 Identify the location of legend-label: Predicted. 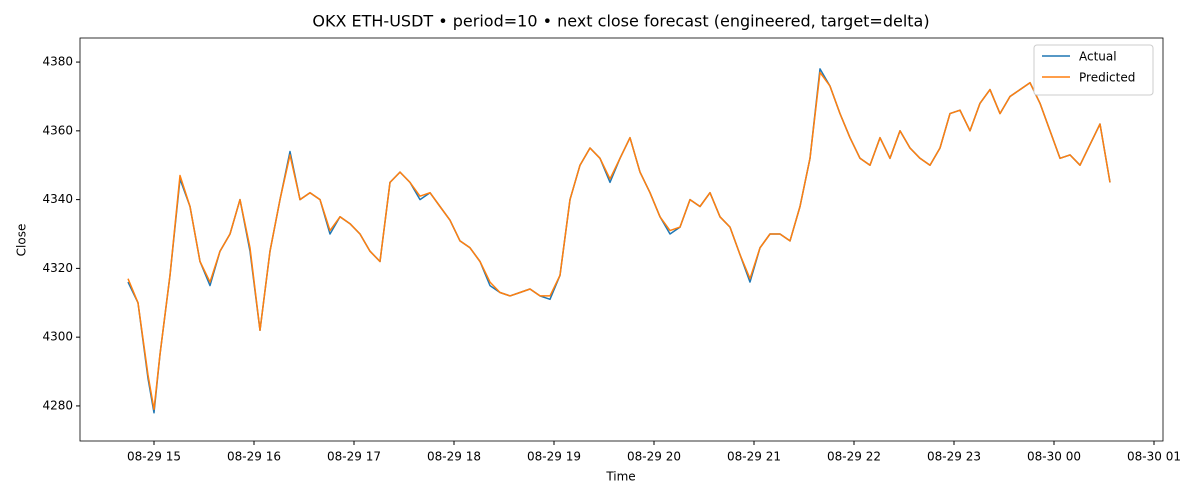
(1107, 78).